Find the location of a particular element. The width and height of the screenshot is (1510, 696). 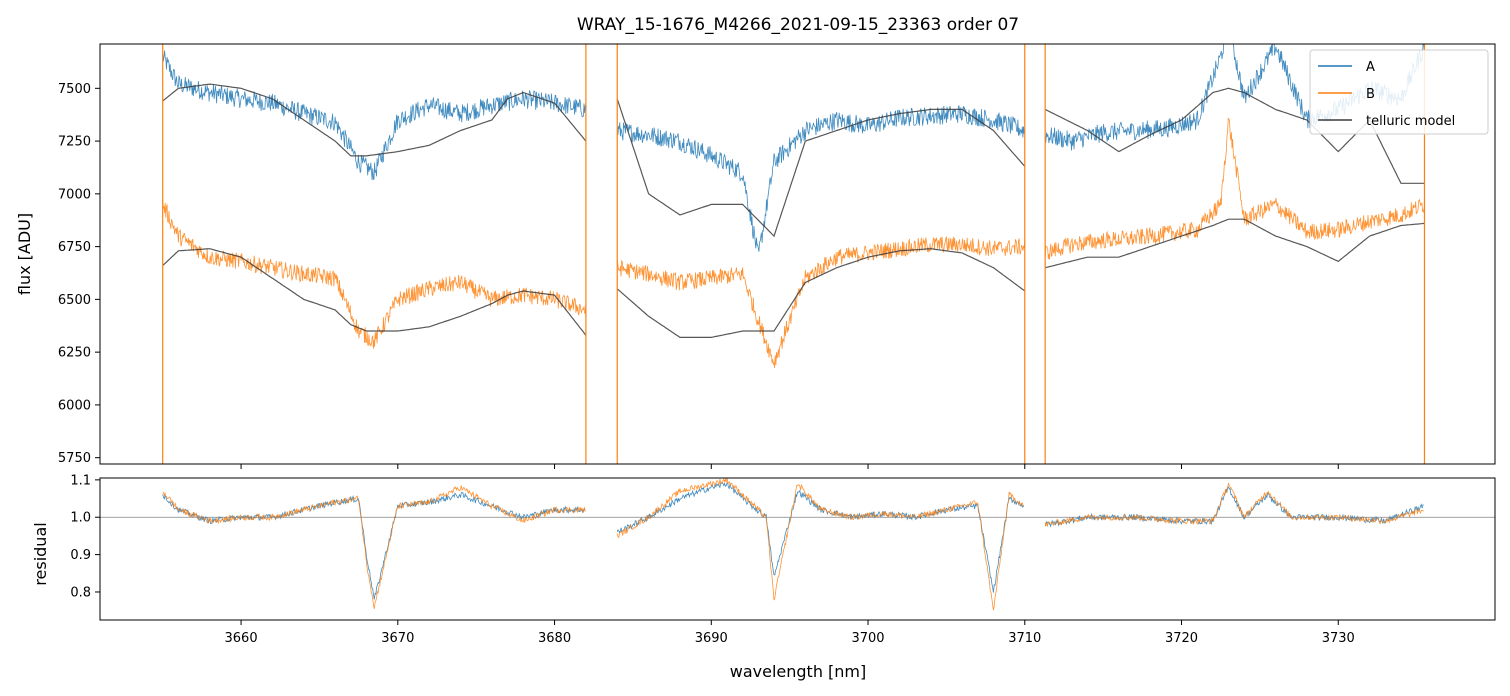

x-tick-label: 3670 is located at coordinates (397, 638).